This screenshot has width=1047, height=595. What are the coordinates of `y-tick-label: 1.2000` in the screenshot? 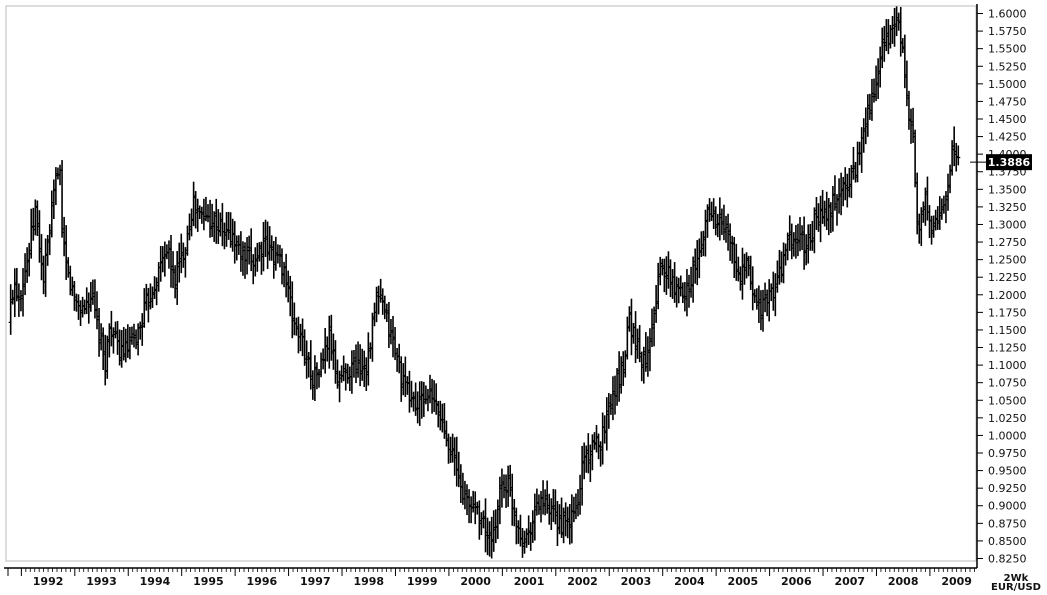 It's located at (1007, 295).